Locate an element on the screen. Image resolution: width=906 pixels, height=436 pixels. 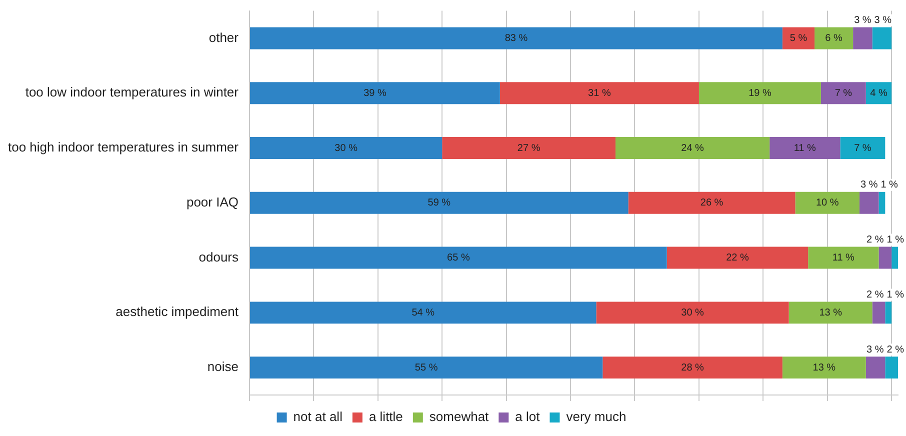
data-label: 10 % is located at coordinates (827, 203).